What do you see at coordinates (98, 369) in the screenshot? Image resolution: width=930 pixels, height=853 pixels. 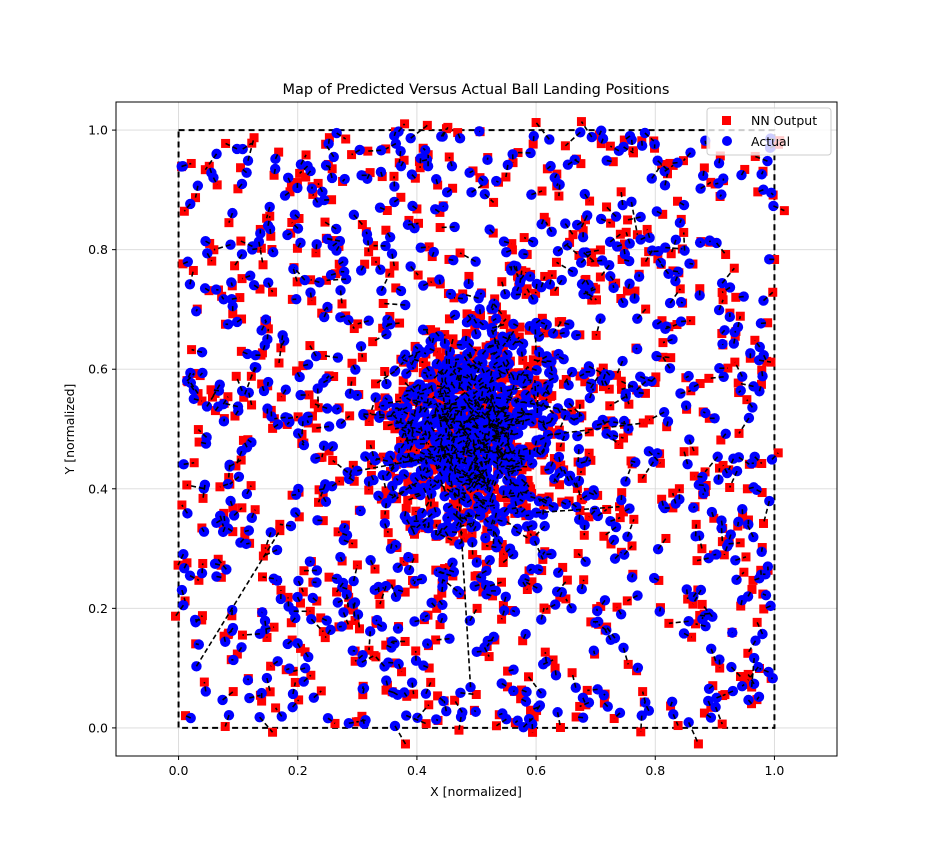 I see `y-tick-label: 0.6` at bounding box center [98, 369].